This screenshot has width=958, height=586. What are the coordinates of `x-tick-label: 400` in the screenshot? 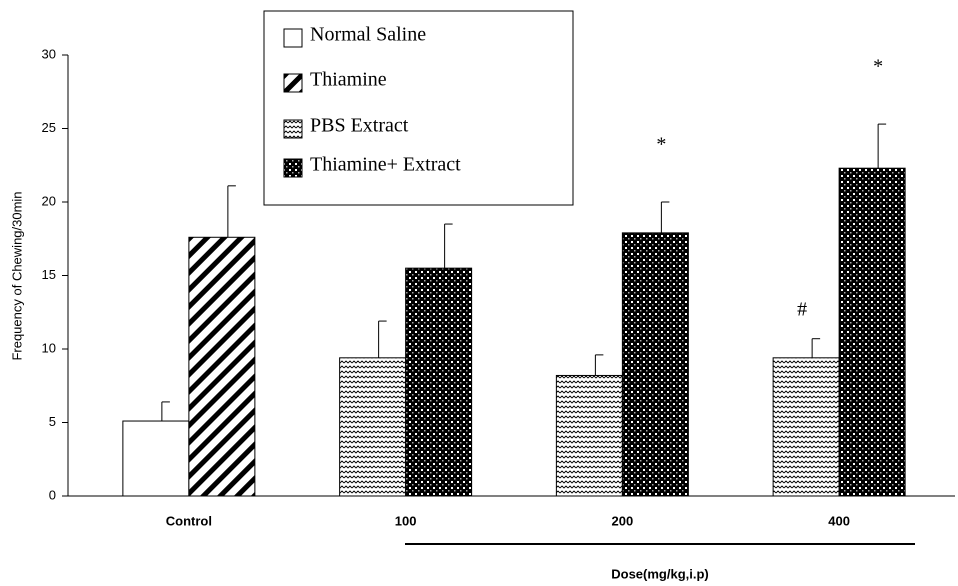 It's located at (839, 520).